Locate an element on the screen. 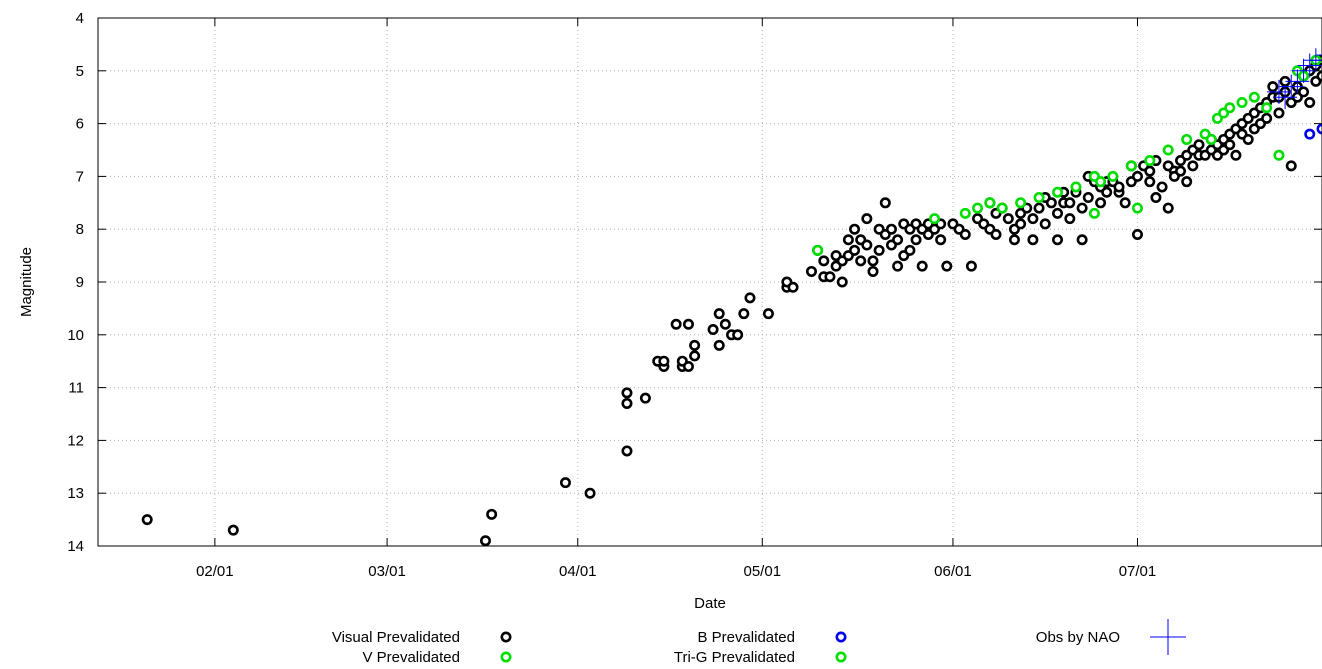 The width and height of the screenshot is (1322, 669). x-tick-label: 05/01 is located at coordinates (763, 571).